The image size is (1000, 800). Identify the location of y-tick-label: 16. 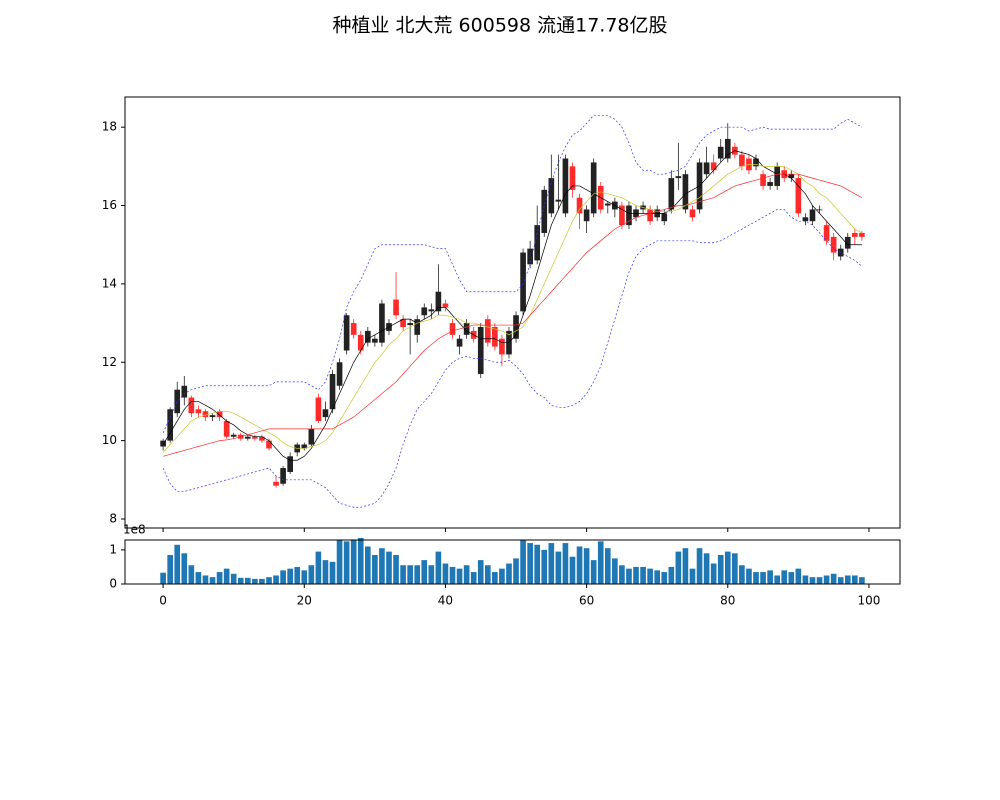
(109, 205).